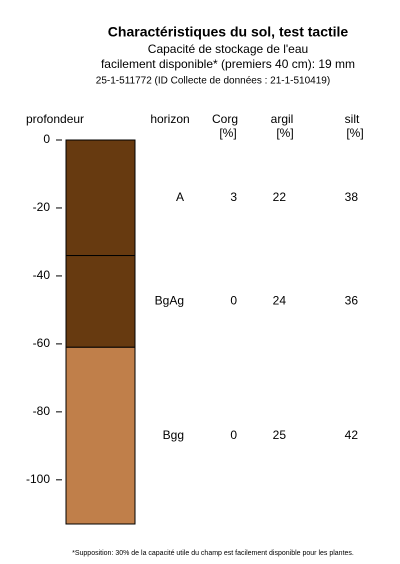  What do you see at coordinates (233, 197) in the screenshot?
I see `cell-corg: 3` at bounding box center [233, 197].